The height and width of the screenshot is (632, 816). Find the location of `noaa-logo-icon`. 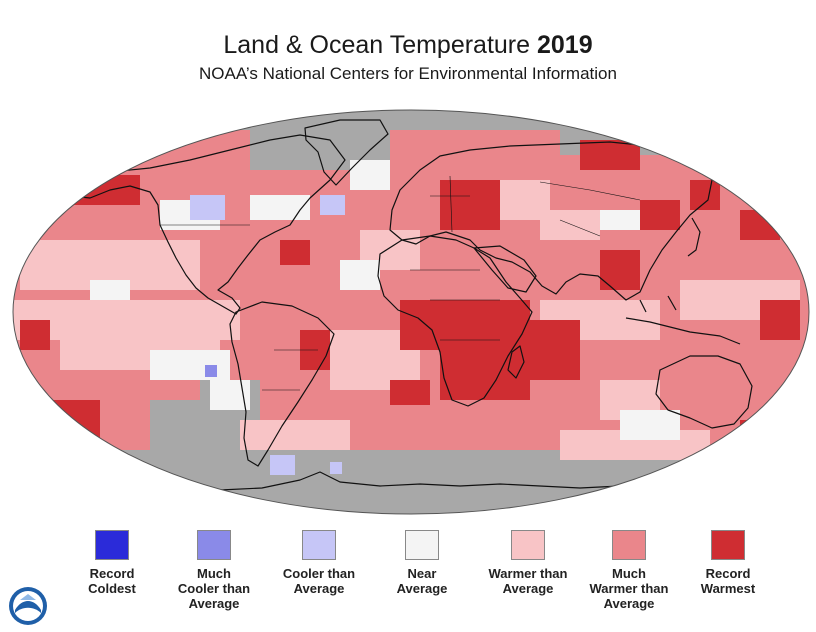

noaa-logo-icon is located at coordinates (28, 606).